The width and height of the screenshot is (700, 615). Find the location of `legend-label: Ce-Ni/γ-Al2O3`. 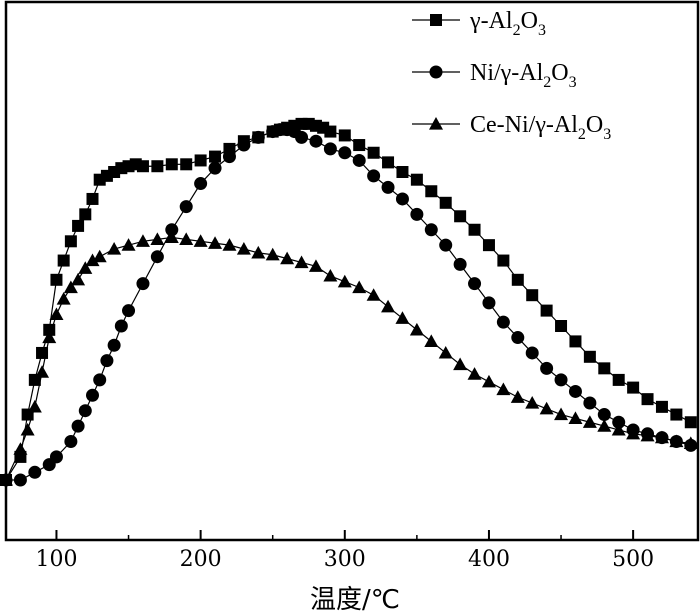

legend-label: Ce-Ni/γ-Al2O3 is located at coordinates (540, 127).